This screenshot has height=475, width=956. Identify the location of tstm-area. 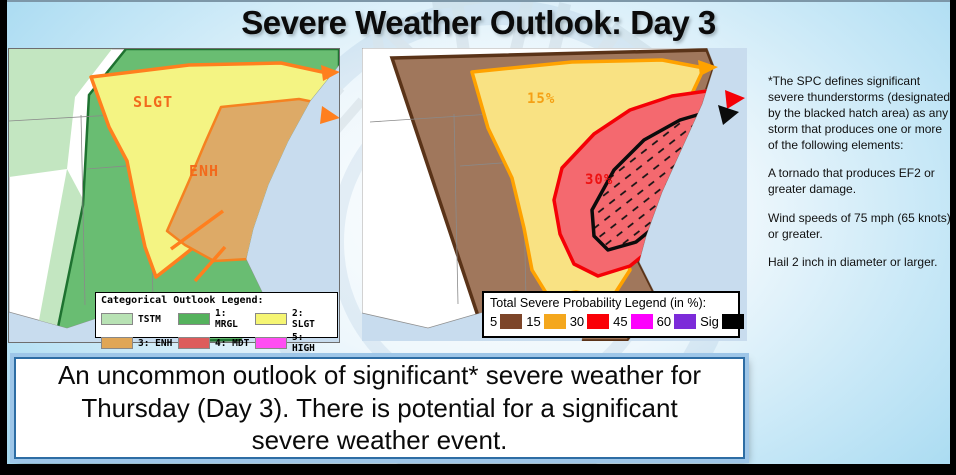
(60, 113).